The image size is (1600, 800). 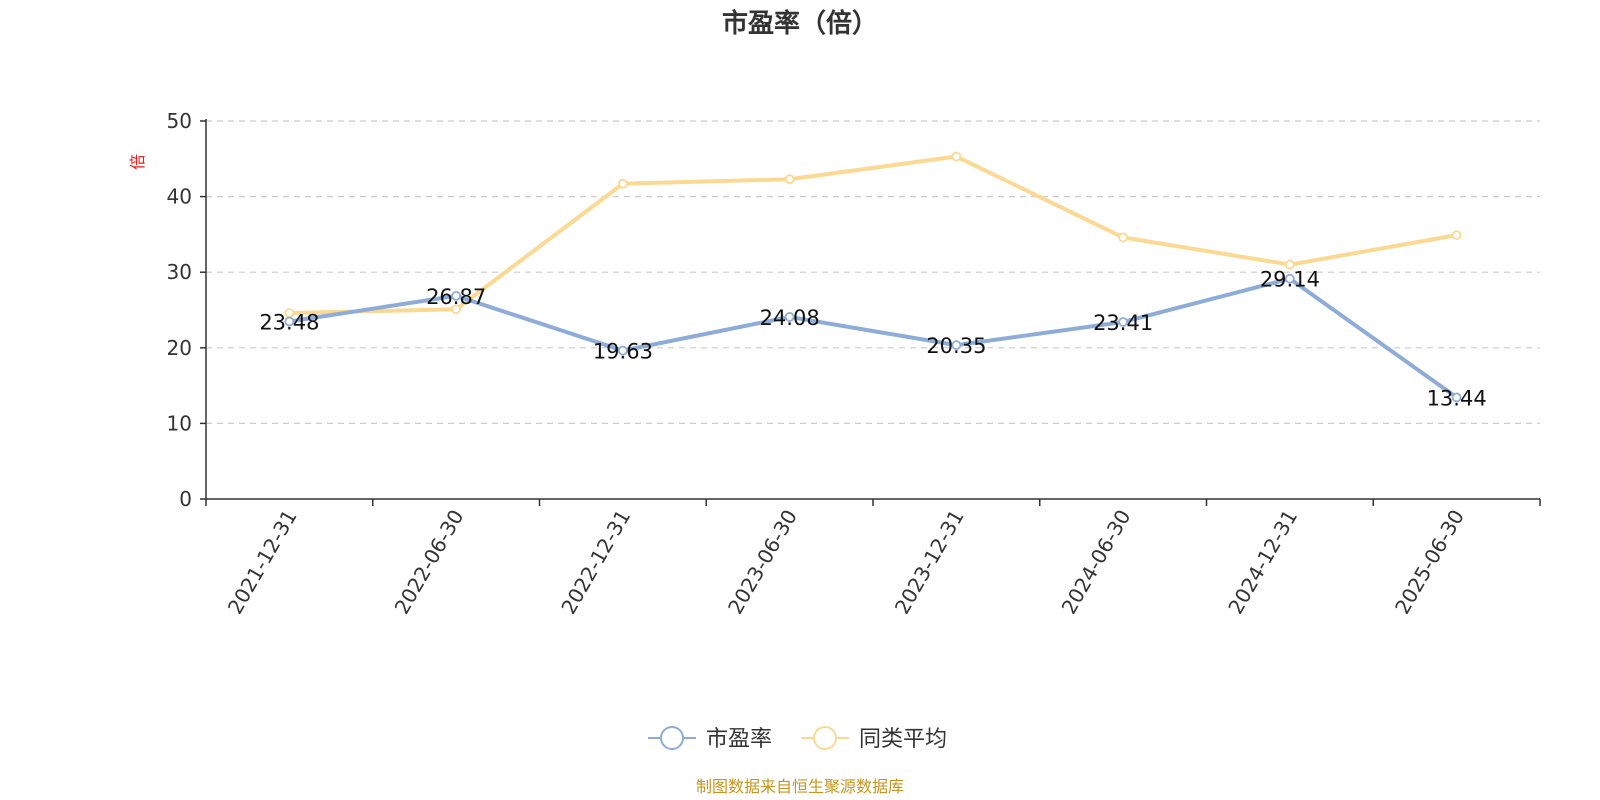 I want to click on x-tick-label: 2025-06-30, so click(x=1429, y=562).